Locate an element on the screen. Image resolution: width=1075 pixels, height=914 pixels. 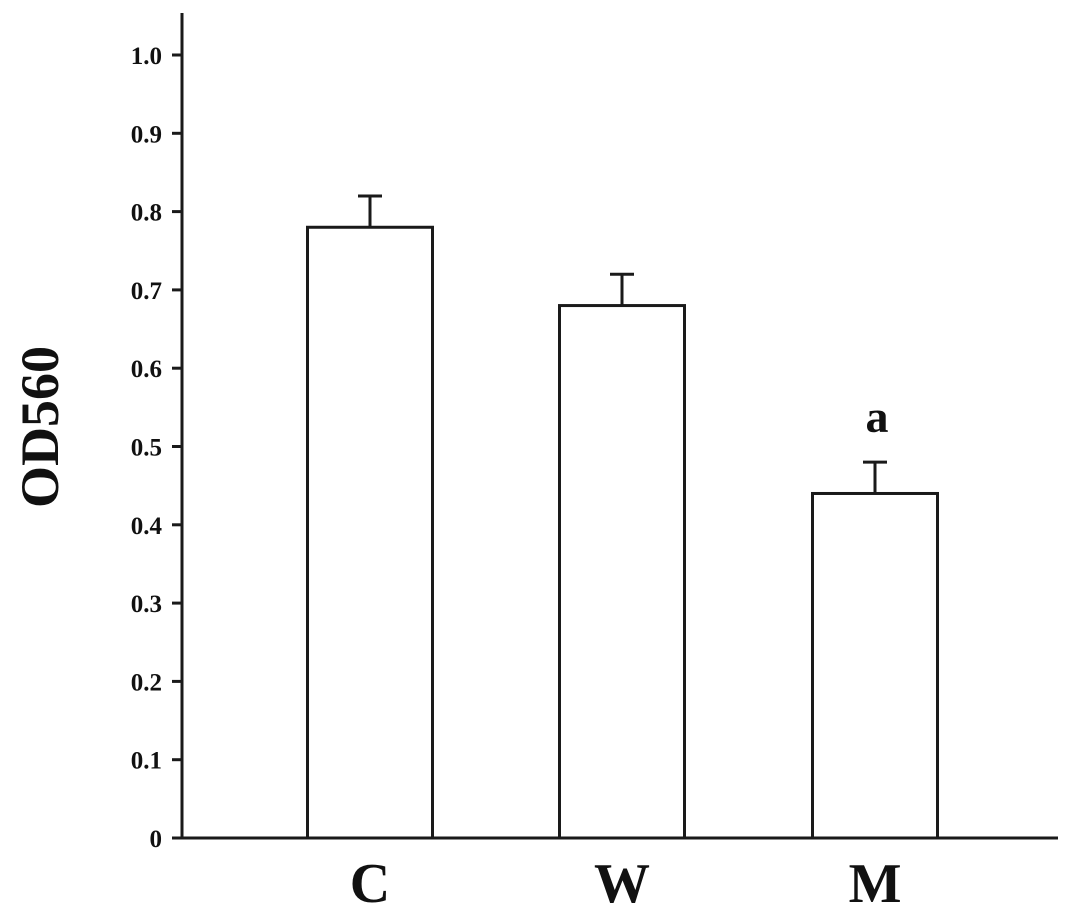
y-tick-label: 0.3 is located at coordinates (146, 604).